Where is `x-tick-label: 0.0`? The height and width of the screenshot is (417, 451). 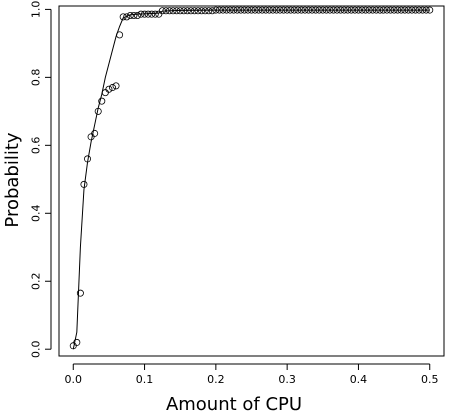 x-tick-label: 0.0 is located at coordinates (74, 379).